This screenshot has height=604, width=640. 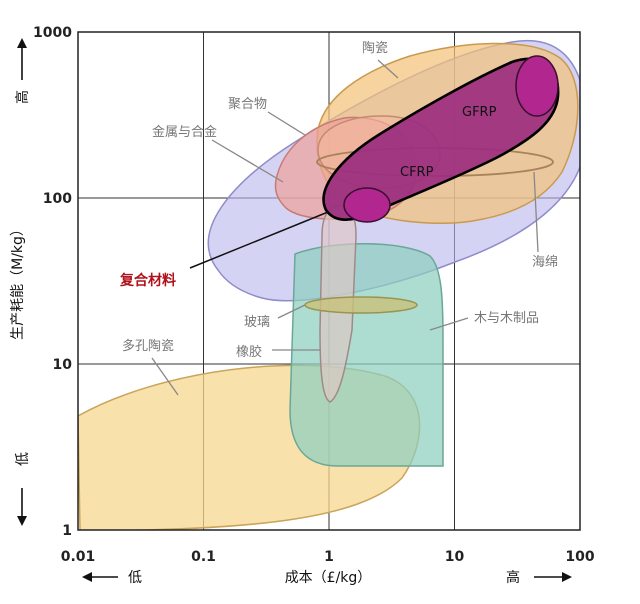 What do you see at coordinates (247, 161) in the screenshot?
I see `leader-polymer` at bounding box center [247, 161].